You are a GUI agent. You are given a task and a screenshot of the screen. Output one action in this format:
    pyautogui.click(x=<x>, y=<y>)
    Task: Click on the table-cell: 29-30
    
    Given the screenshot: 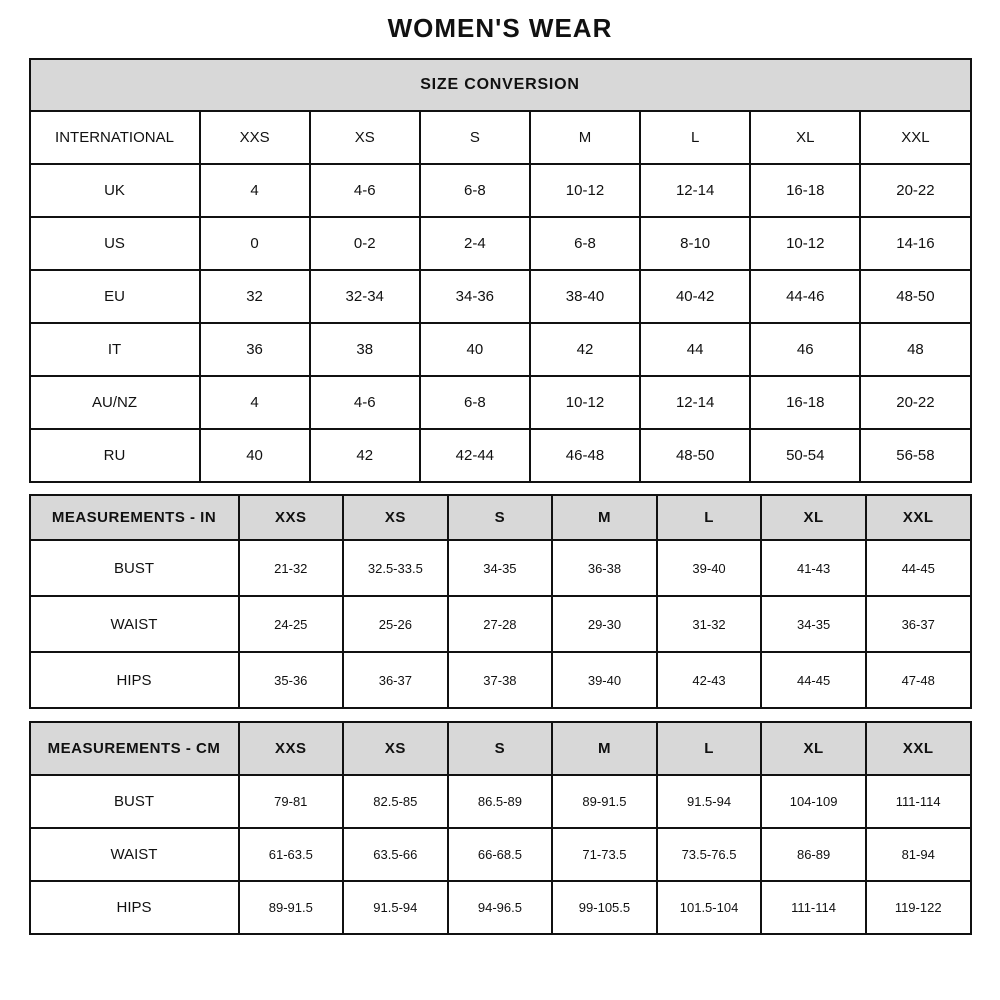 What is the action you would take?
    pyautogui.click(x=604, y=624)
    